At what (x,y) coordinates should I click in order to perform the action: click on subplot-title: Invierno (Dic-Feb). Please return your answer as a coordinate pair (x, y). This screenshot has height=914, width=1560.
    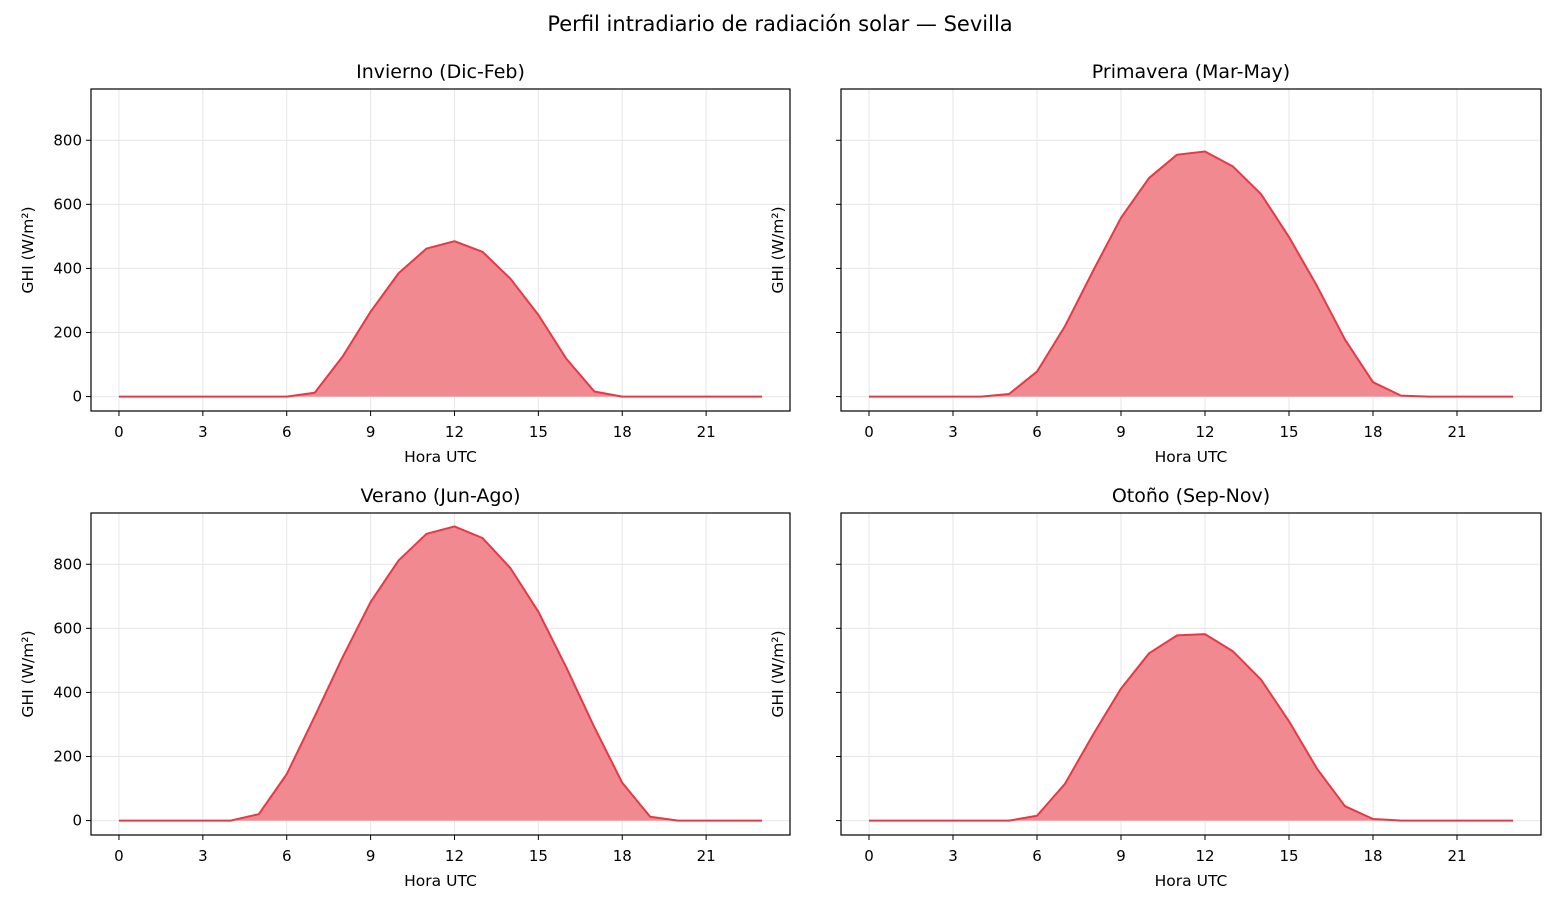
    Looking at the image, I should click on (440, 72).